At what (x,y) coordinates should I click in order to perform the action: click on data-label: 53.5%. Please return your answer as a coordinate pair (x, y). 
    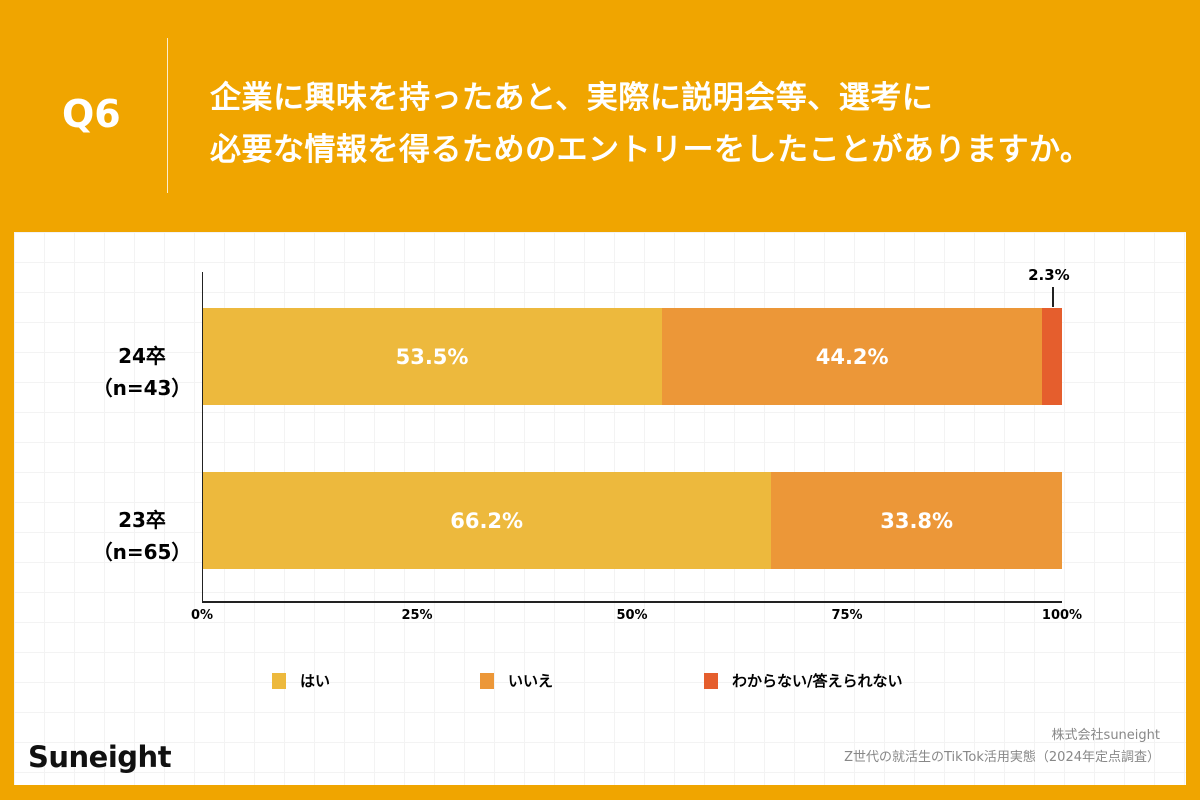
    Looking at the image, I should click on (432, 356).